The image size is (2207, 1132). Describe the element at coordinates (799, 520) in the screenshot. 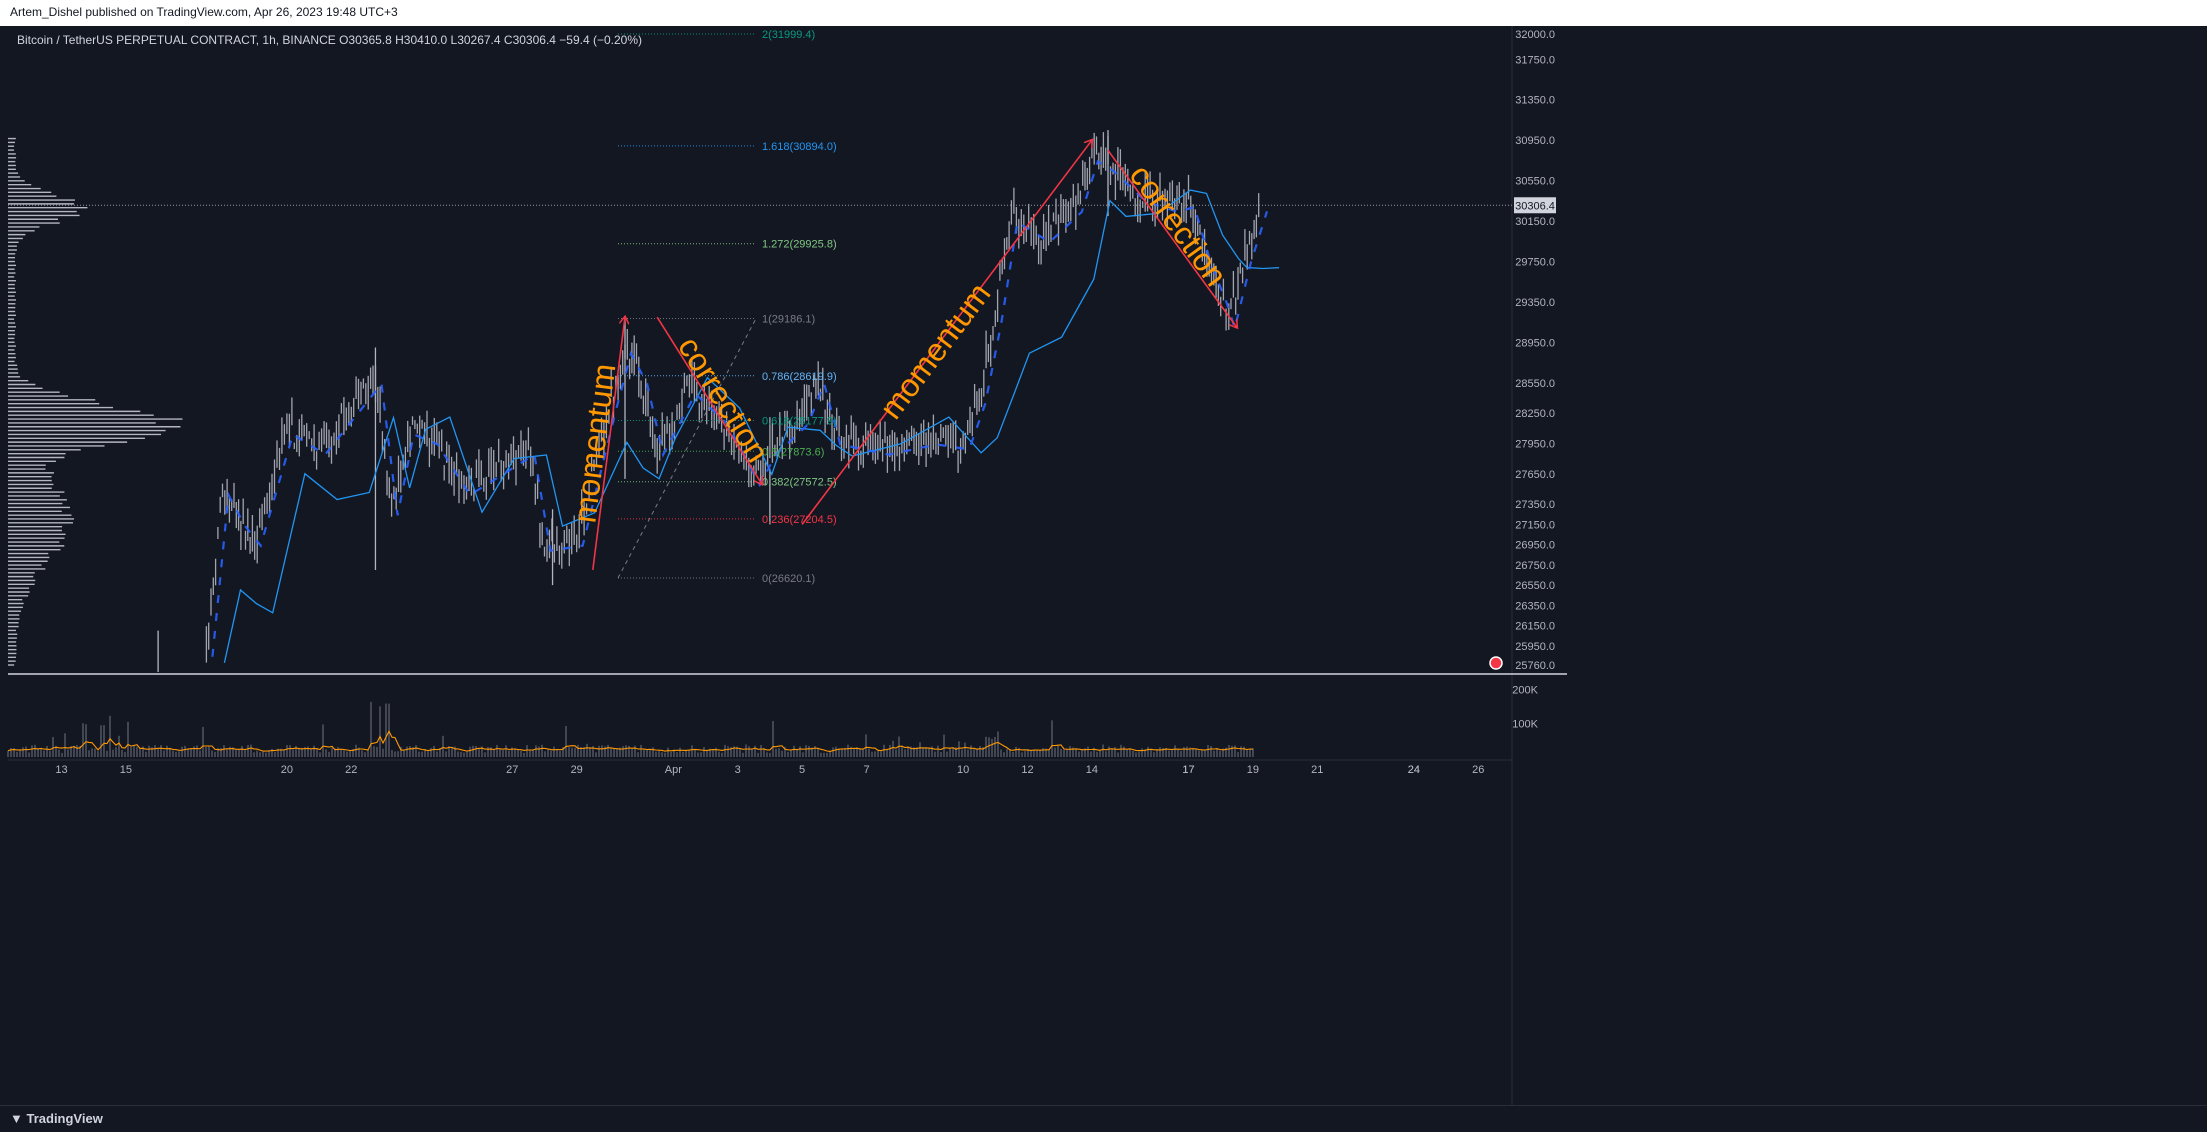

I see `fib-level-label: 0.236(27204.5)` at that location.